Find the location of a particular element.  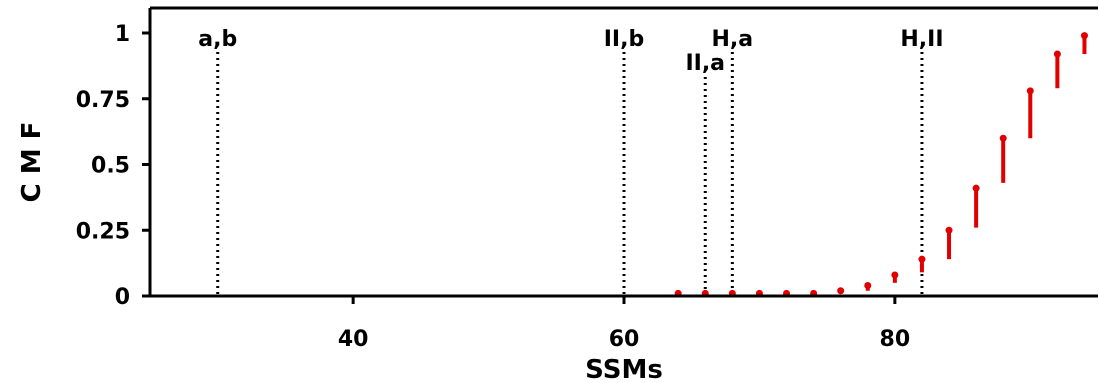

y-tick-label: 0 is located at coordinates (122, 297).